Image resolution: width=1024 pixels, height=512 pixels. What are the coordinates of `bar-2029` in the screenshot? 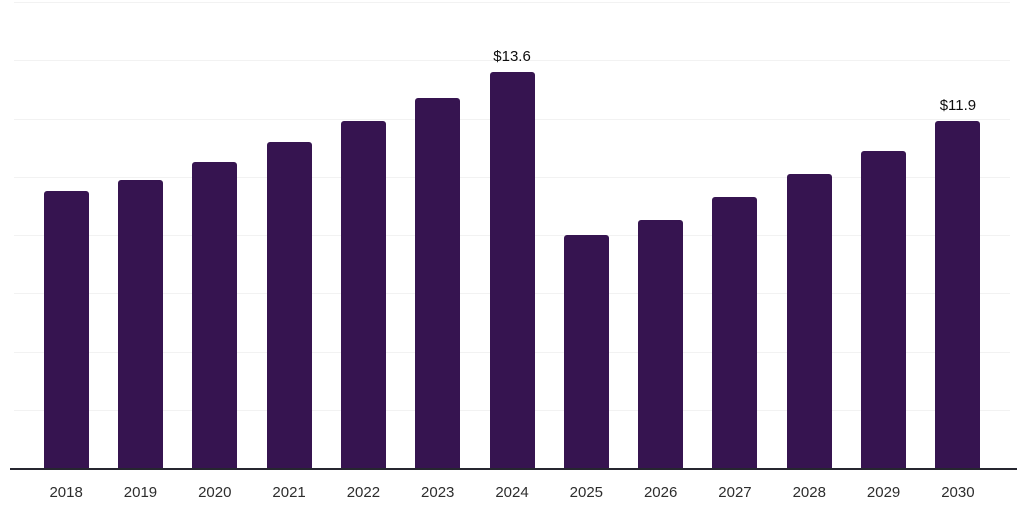 It's located at (884, 309).